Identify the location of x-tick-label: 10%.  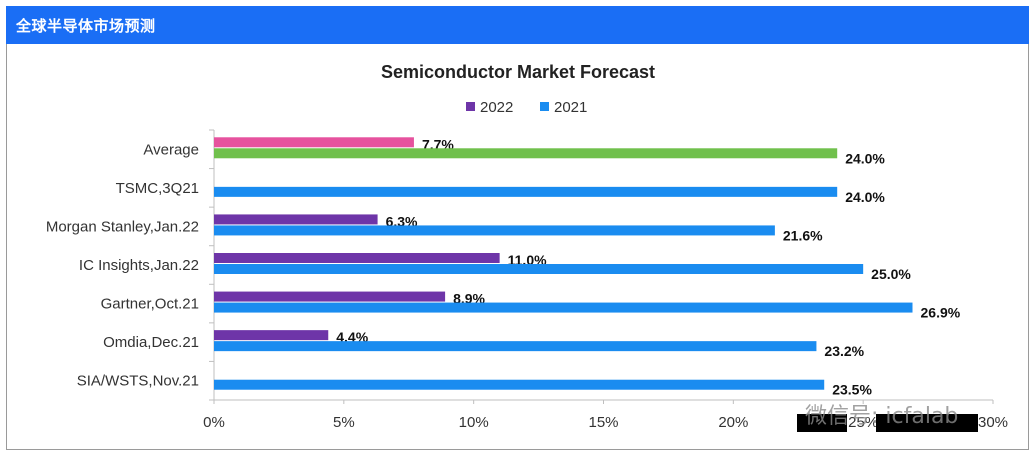
(474, 422).